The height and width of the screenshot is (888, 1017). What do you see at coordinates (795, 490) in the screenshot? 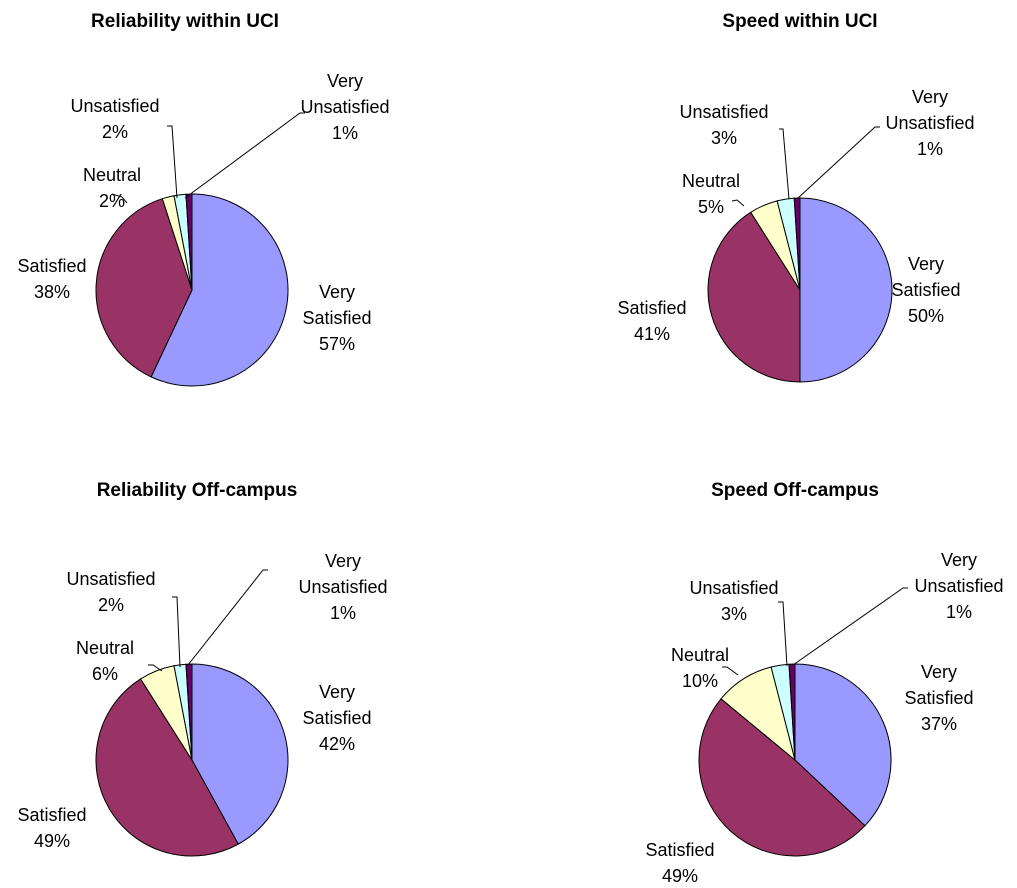
I see `chart-title: Speed Off-campus` at bounding box center [795, 490].